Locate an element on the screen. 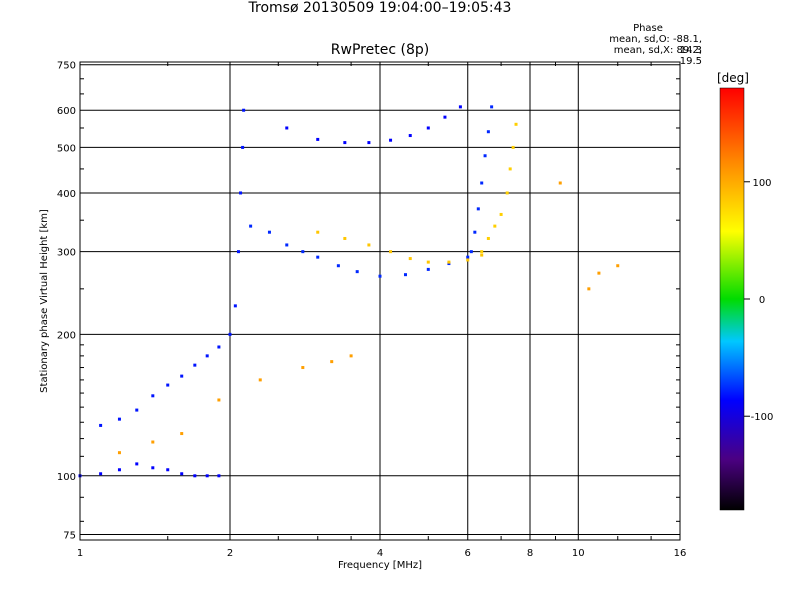 The width and height of the screenshot is (800, 600). y-tick-label: 200 is located at coordinates (66, 335).